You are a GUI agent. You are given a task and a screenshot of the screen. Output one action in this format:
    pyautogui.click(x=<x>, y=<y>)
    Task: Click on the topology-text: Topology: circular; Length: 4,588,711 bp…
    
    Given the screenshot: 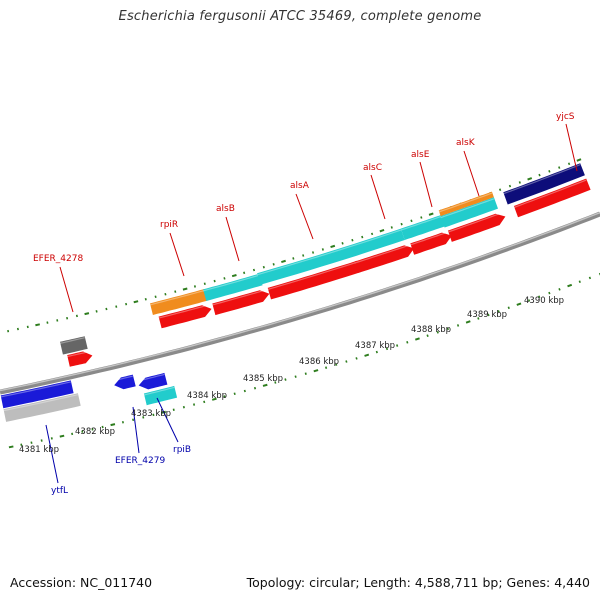 What is the action you would take?
    pyautogui.click(x=418, y=582)
    